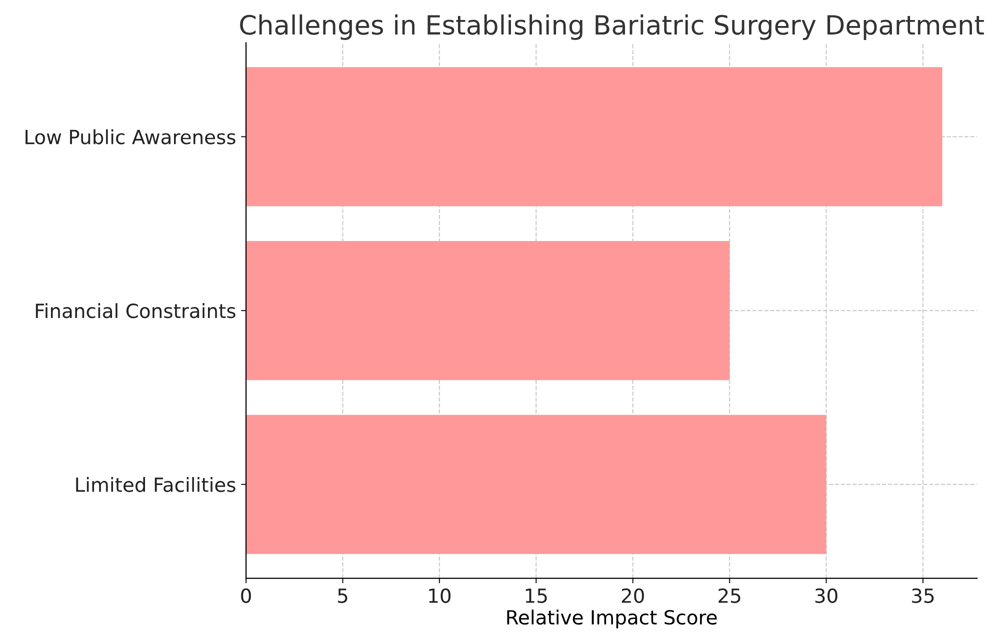 The height and width of the screenshot is (639, 992). I want to click on x-tick-label: 15, so click(536, 596).